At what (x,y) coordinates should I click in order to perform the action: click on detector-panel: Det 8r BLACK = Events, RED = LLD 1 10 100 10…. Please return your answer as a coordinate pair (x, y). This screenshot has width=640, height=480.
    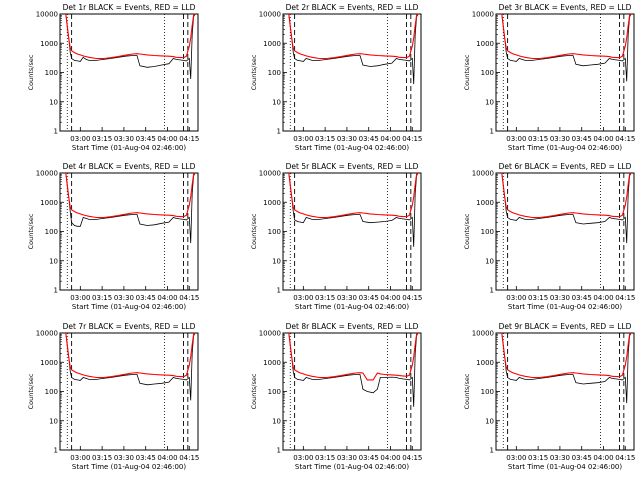
    Looking at the image, I should click on (336, 396).